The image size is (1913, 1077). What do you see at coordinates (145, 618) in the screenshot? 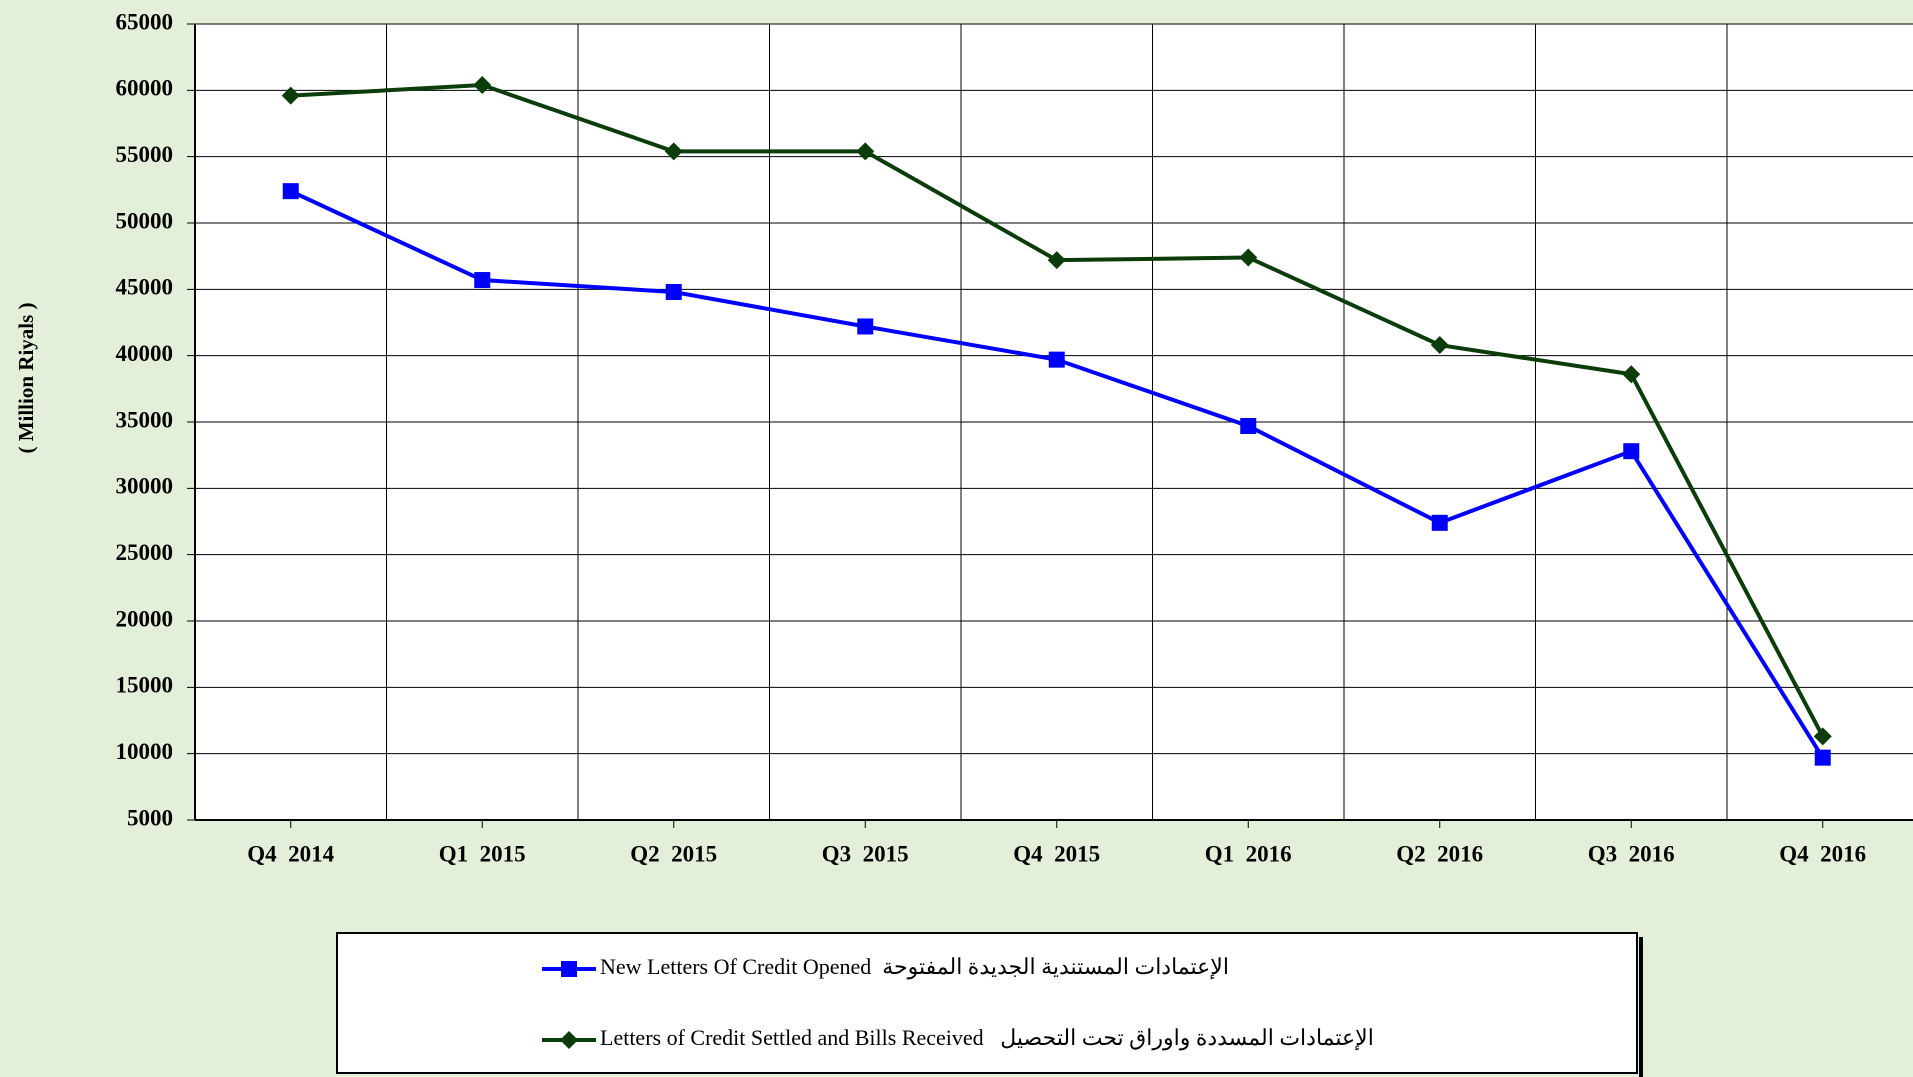
I see `y-tick-label: 20000` at bounding box center [145, 618].